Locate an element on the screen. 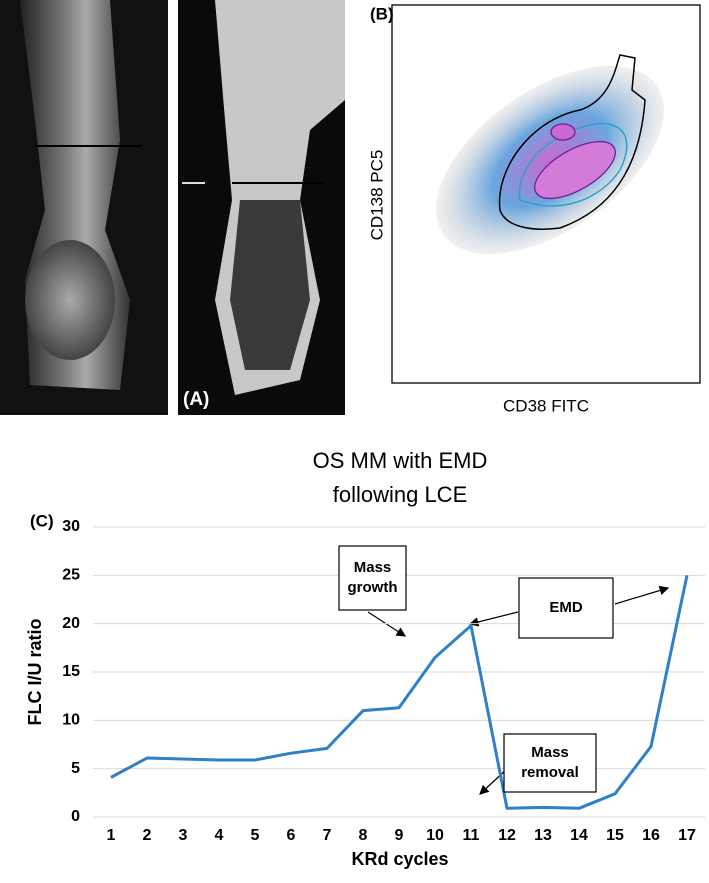 The width and height of the screenshot is (709, 883). x-tick-label: 17 is located at coordinates (687, 835).